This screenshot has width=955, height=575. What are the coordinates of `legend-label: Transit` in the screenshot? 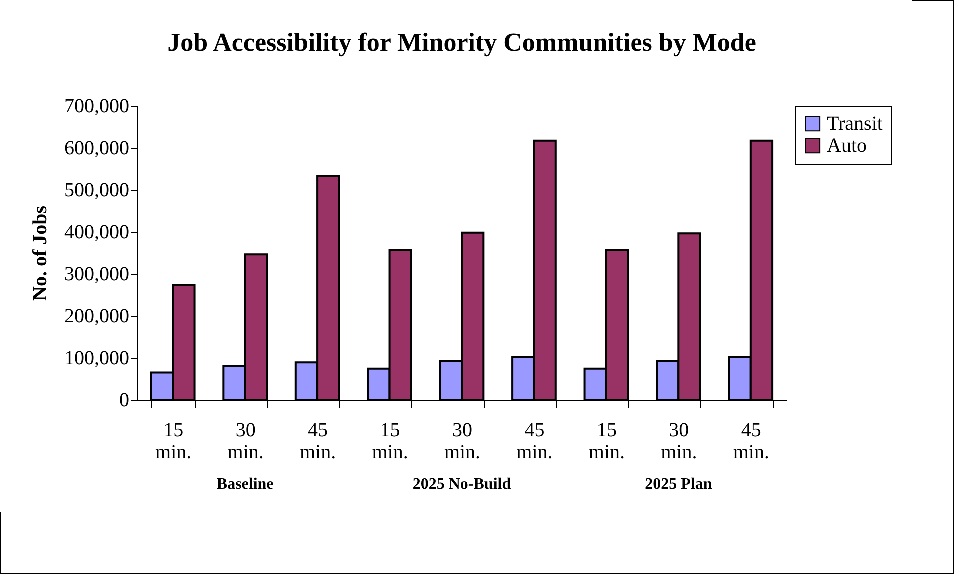 It's located at (855, 124).